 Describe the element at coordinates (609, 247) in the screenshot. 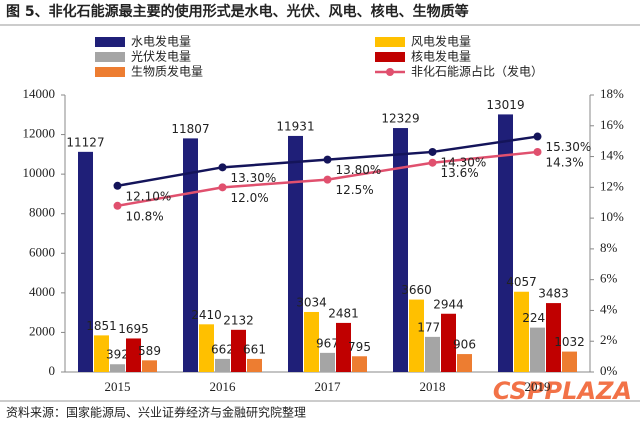

I see `y2-tick-label: 8%` at that location.